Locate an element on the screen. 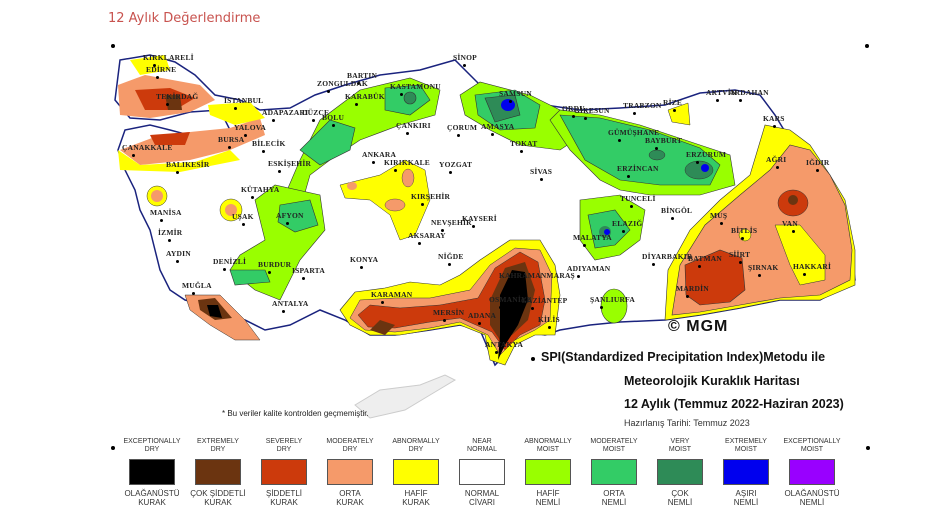 The height and width of the screenshot is (523, 928). city-label: KIRŞEHİR is located at coordinates (431, 196).